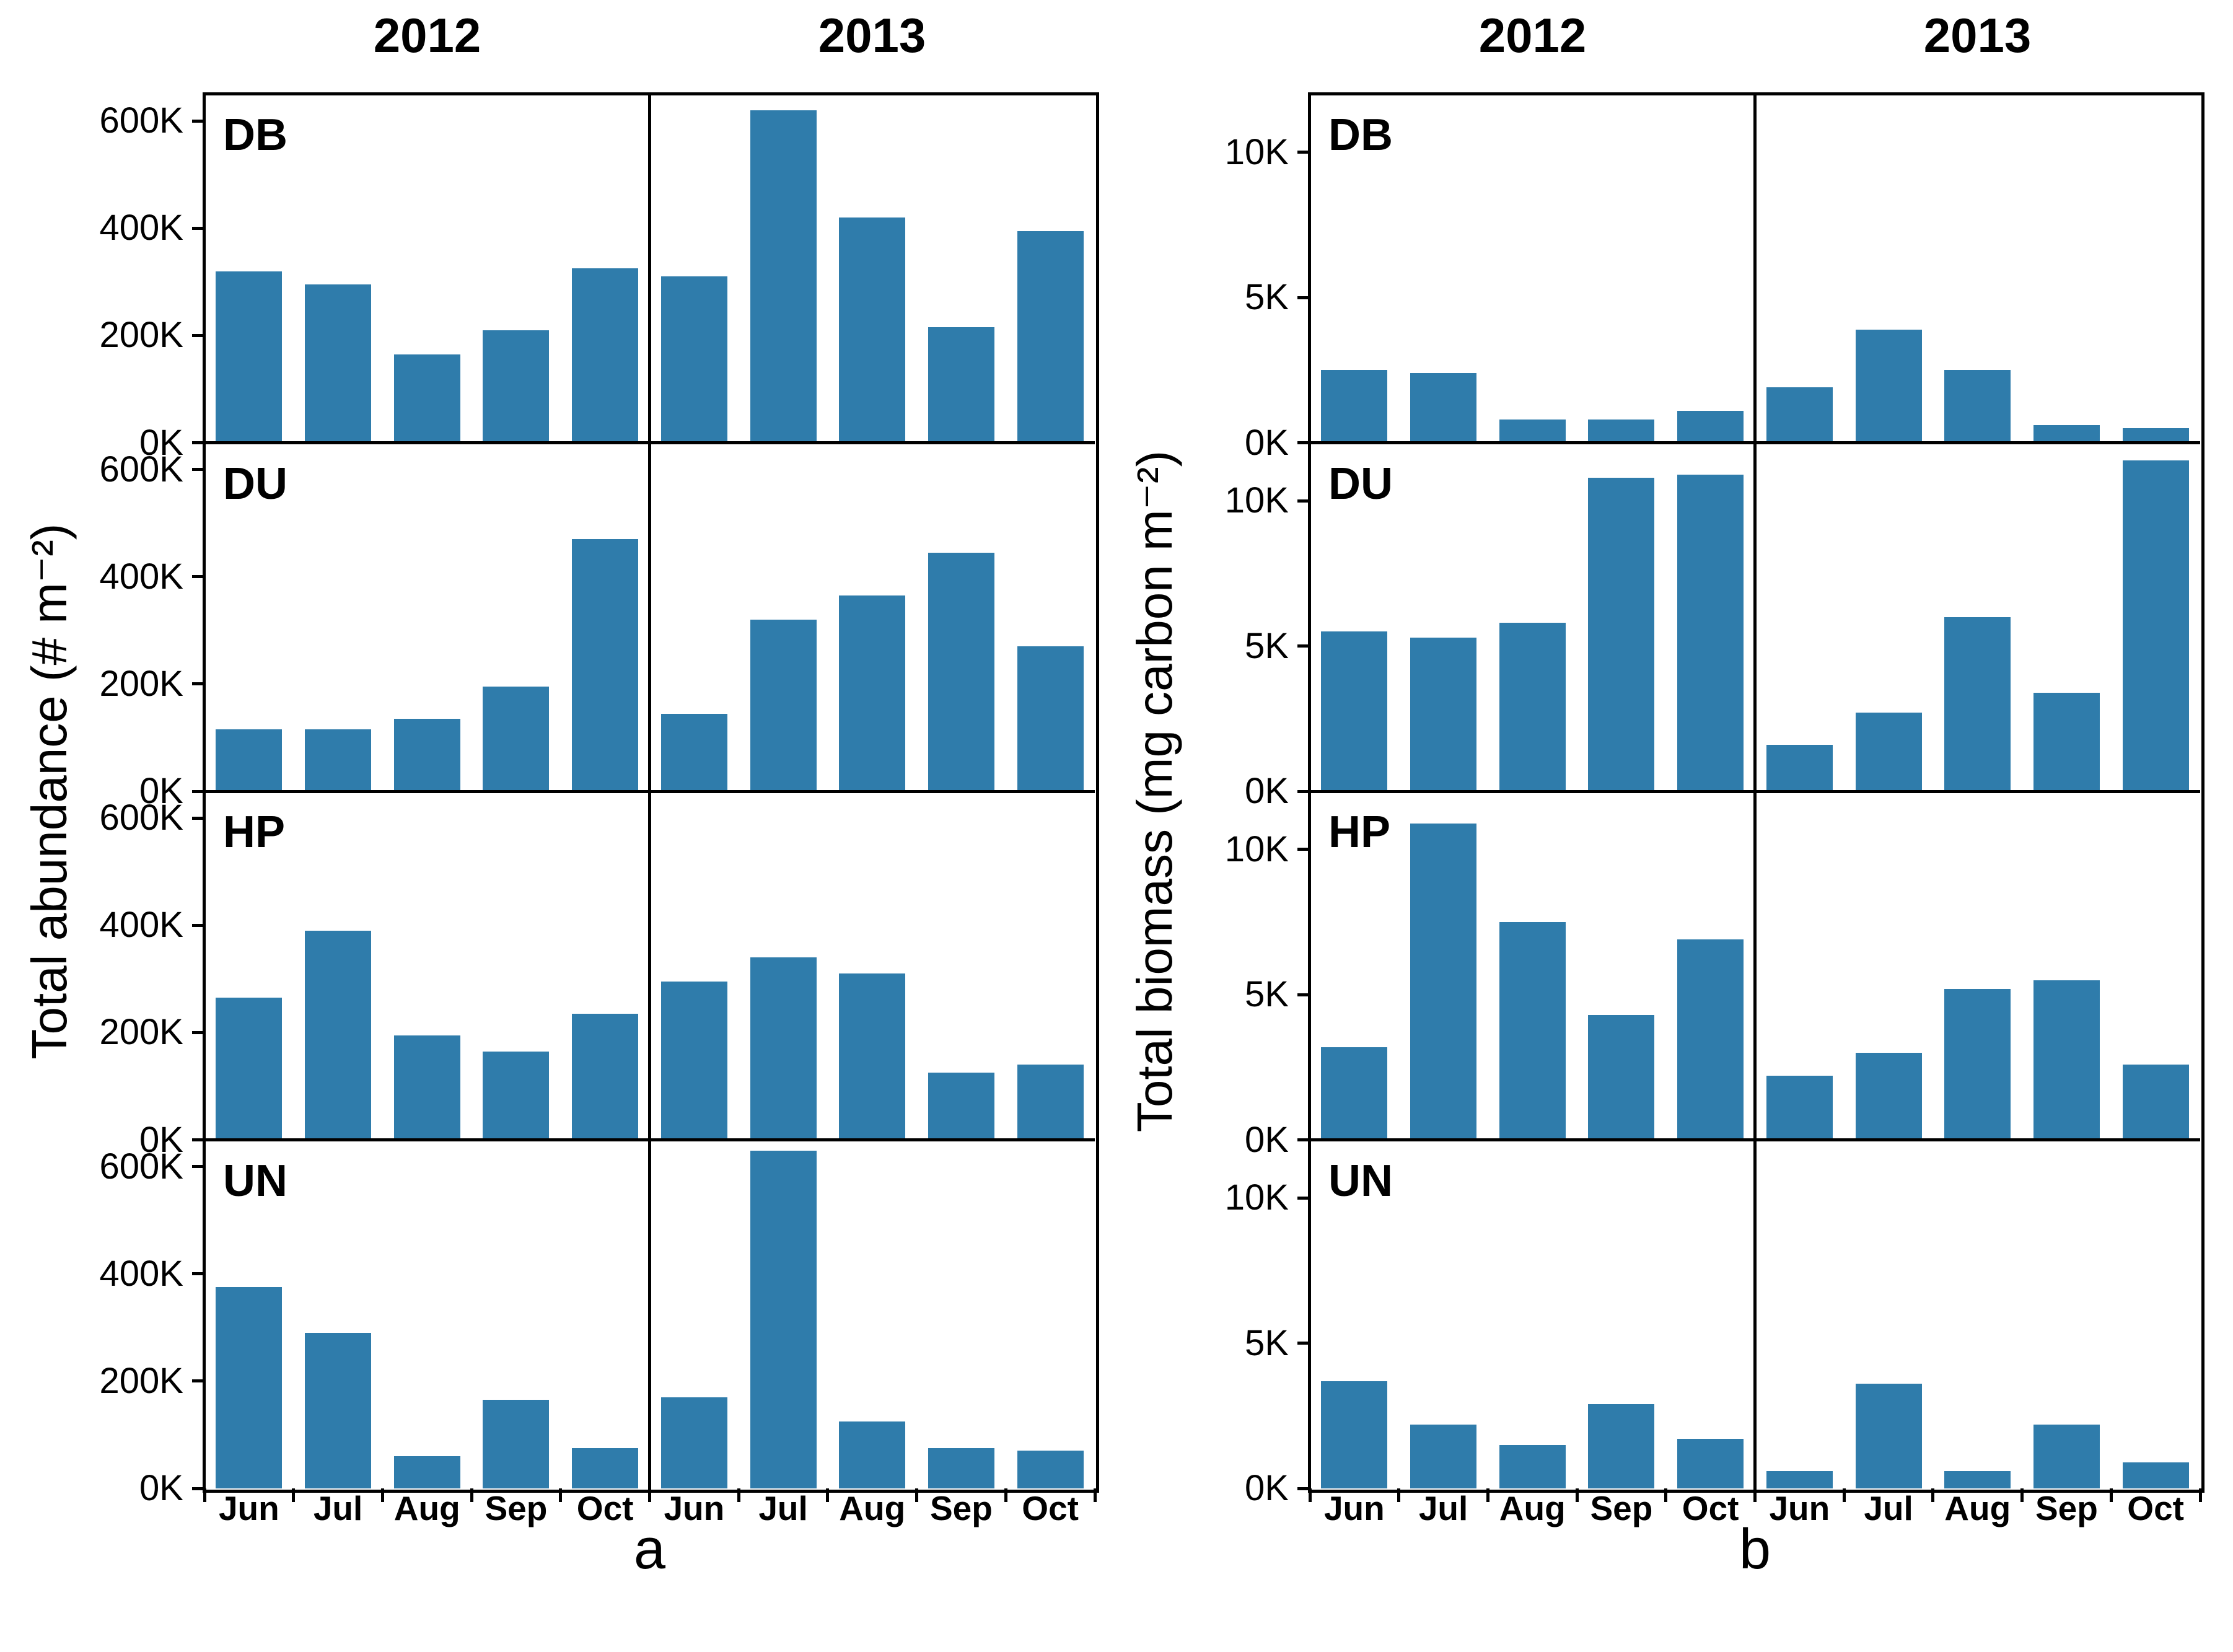  I want to click on bar-UN-2013-Aug, so click(873, 1454).